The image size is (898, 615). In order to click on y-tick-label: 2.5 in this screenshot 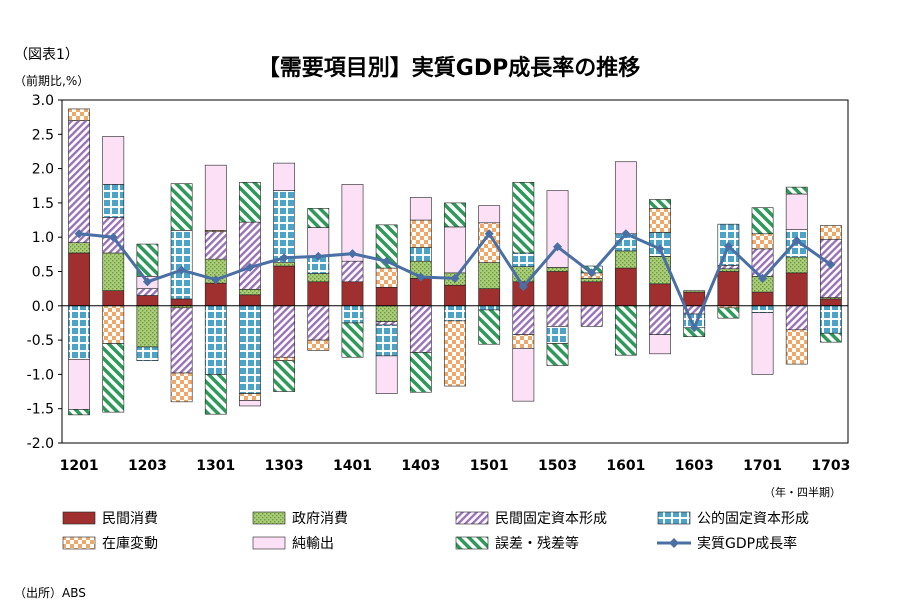, I will do `click(43, 135)`.